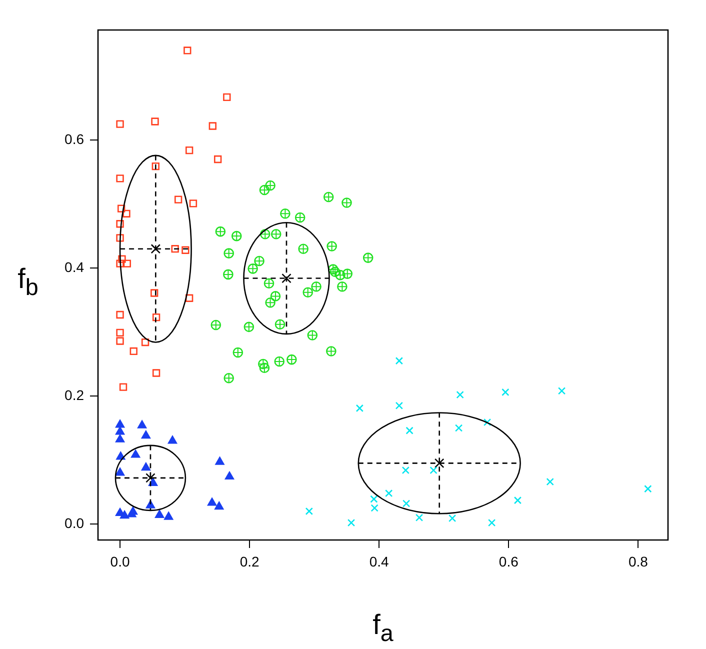 This screenshot has width=706, height=649. I want to click on y-tick-label: 0.0, so click(74, 522).